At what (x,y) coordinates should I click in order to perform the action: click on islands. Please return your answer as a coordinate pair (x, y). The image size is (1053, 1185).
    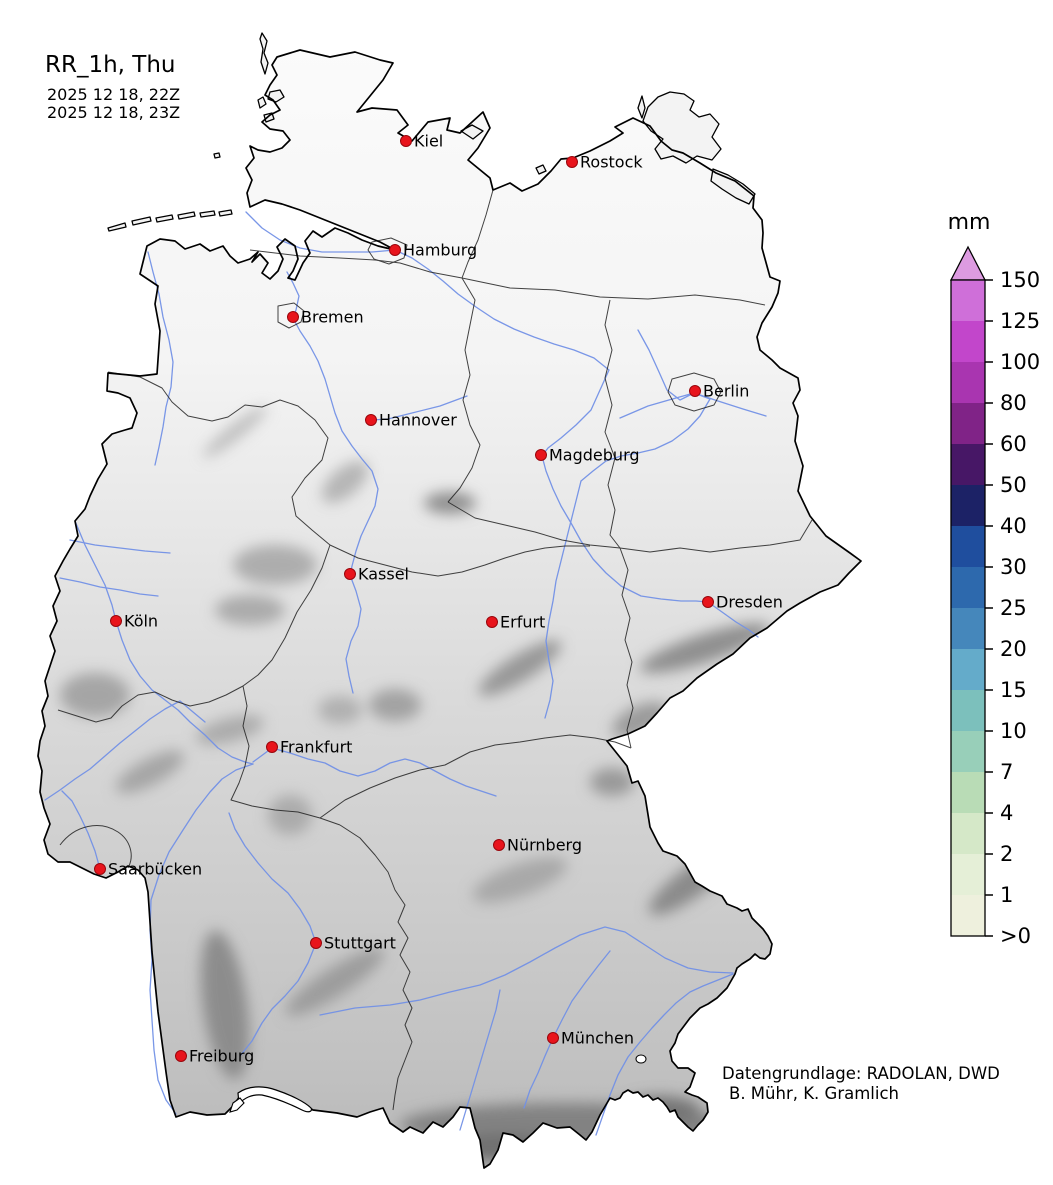
    Looking at the image, I should click on (431, 132).